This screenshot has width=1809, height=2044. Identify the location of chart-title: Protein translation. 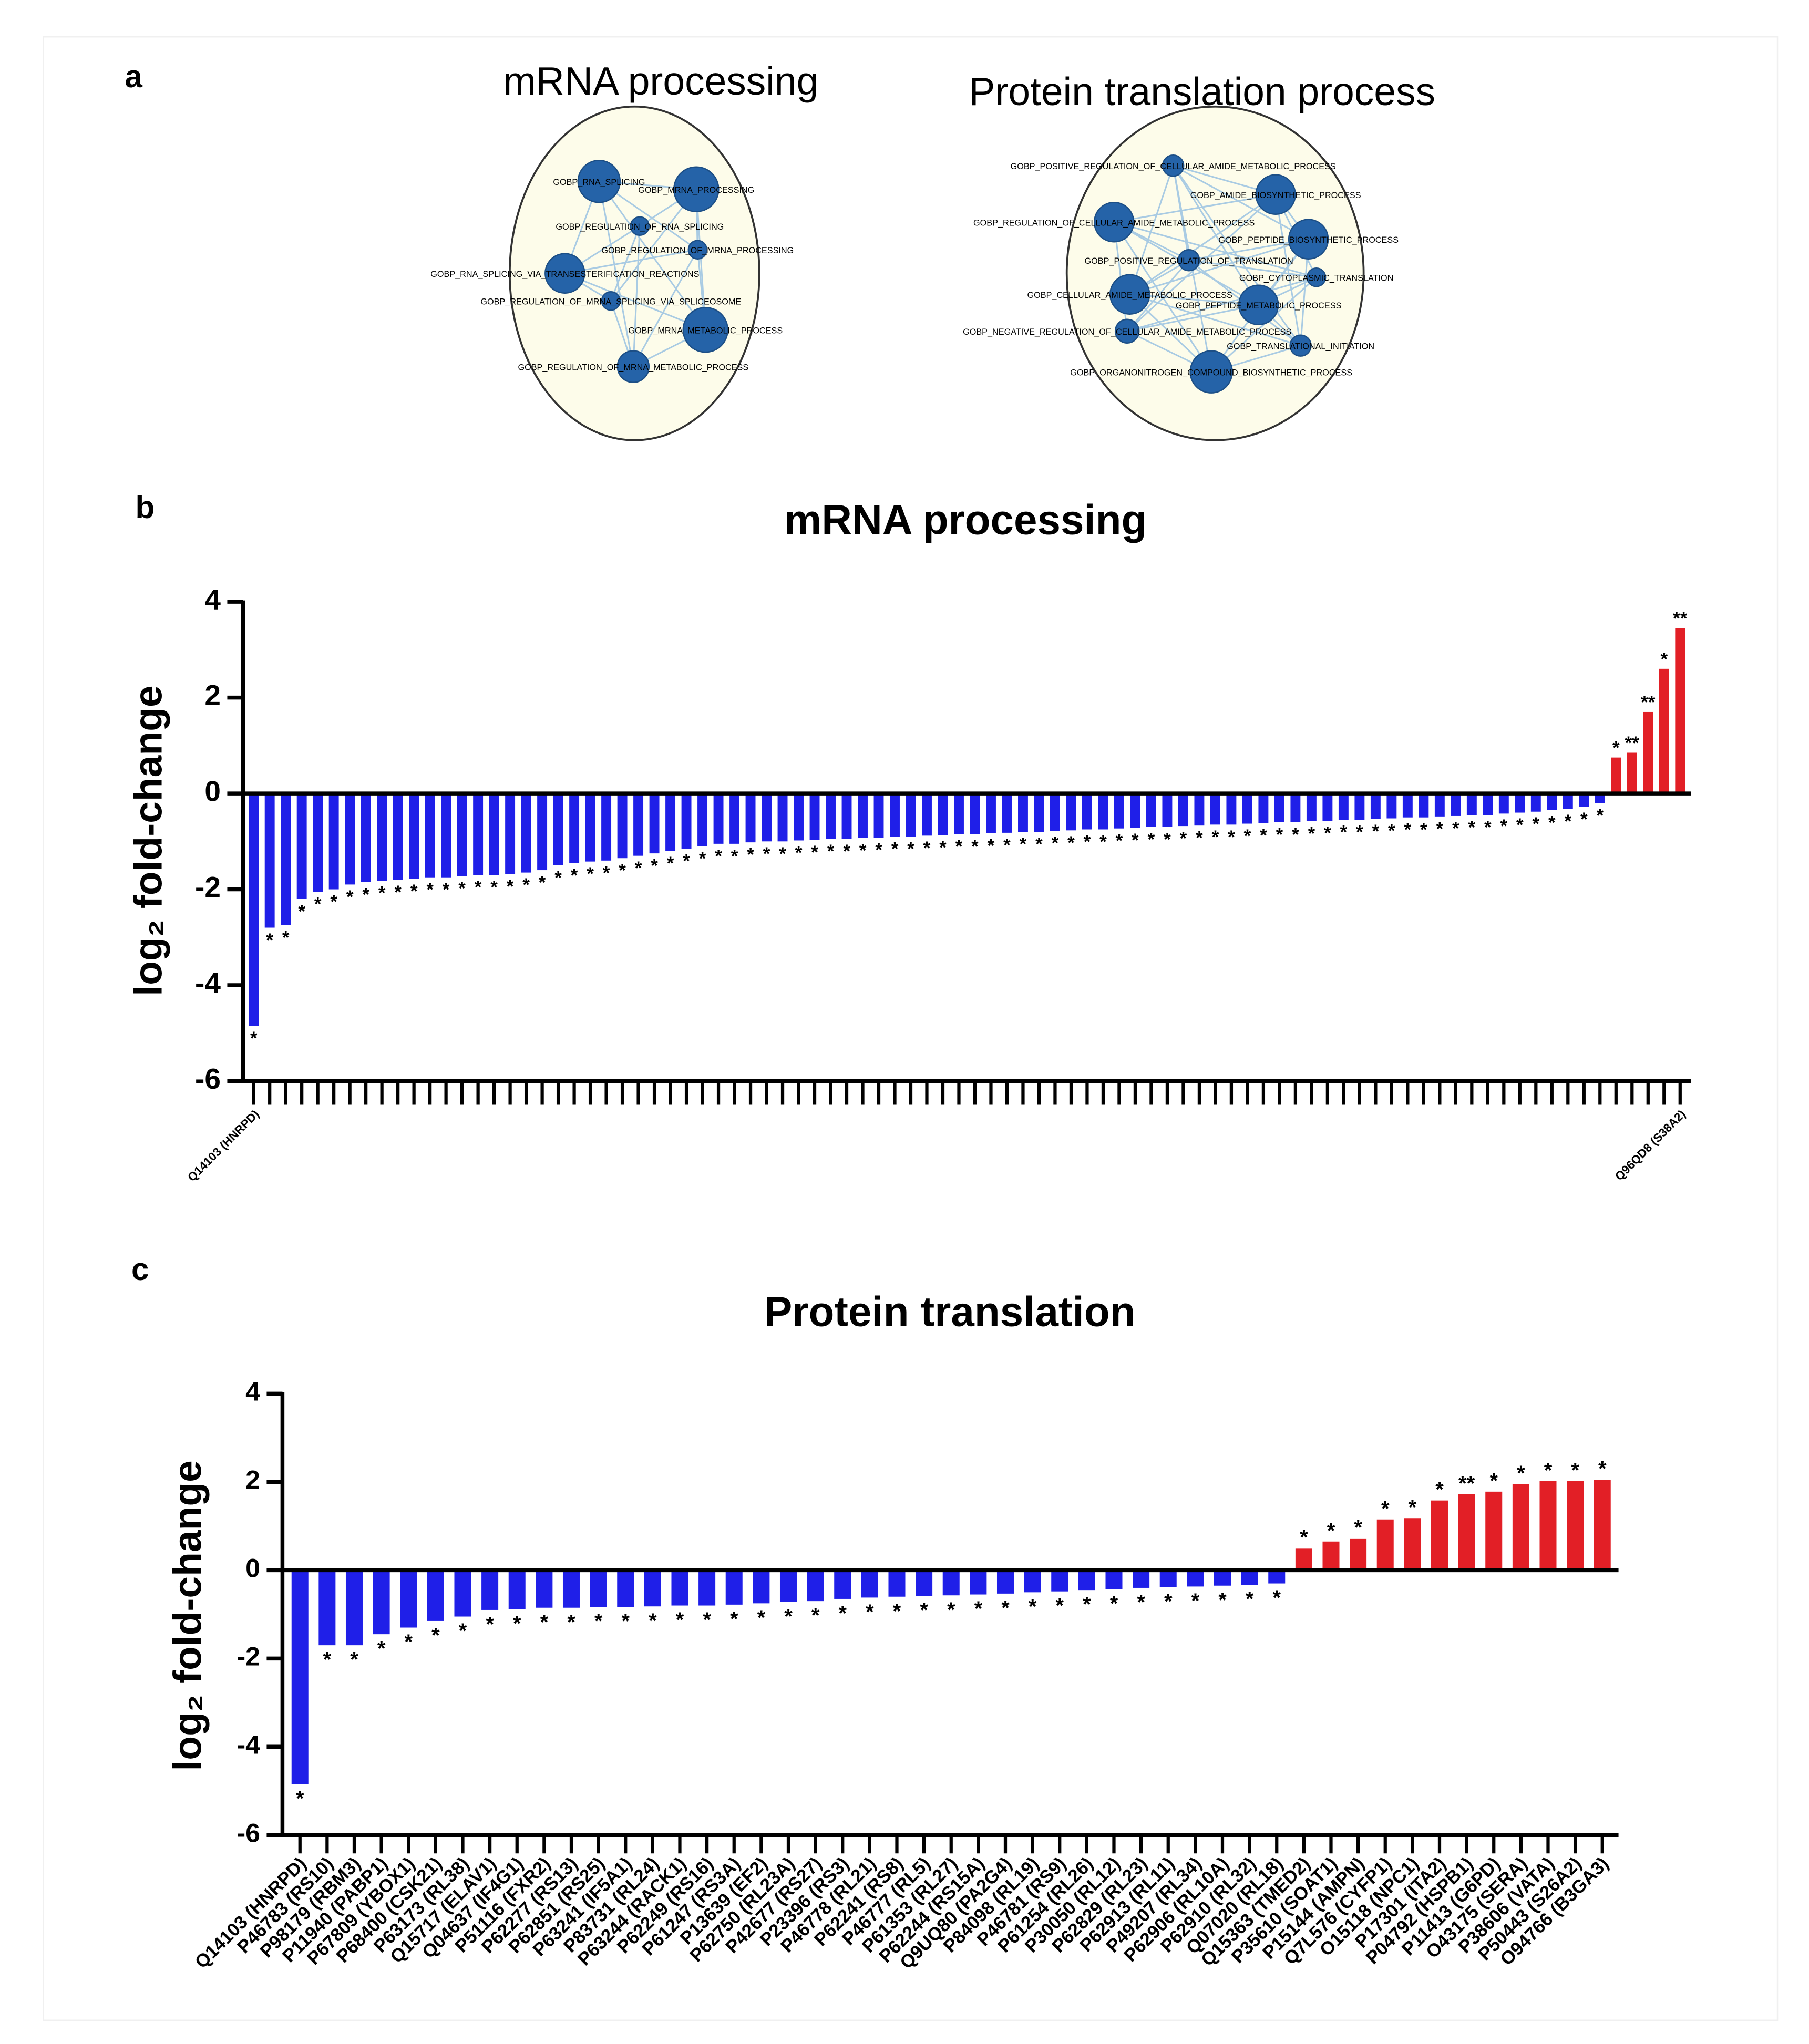
(950, 1312).